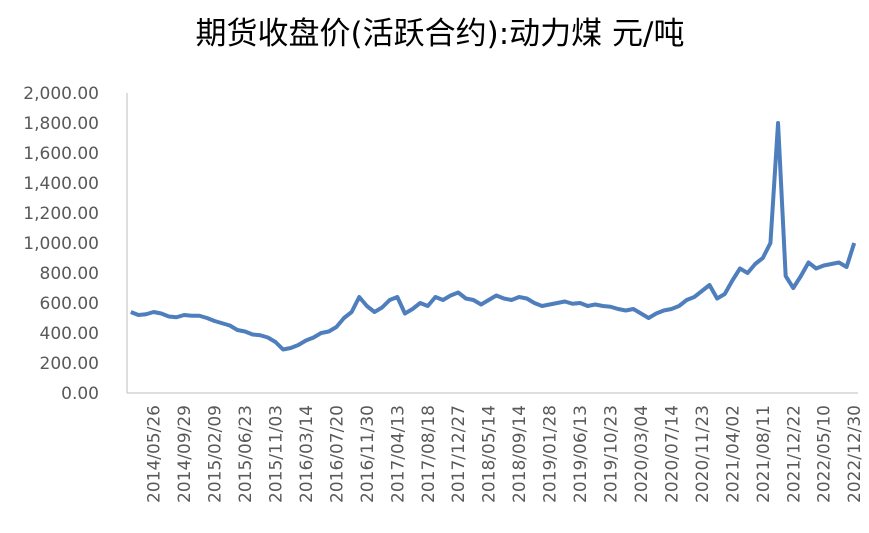  I want to click on x-tick-label: 2016/11/30, so click(368, 454).